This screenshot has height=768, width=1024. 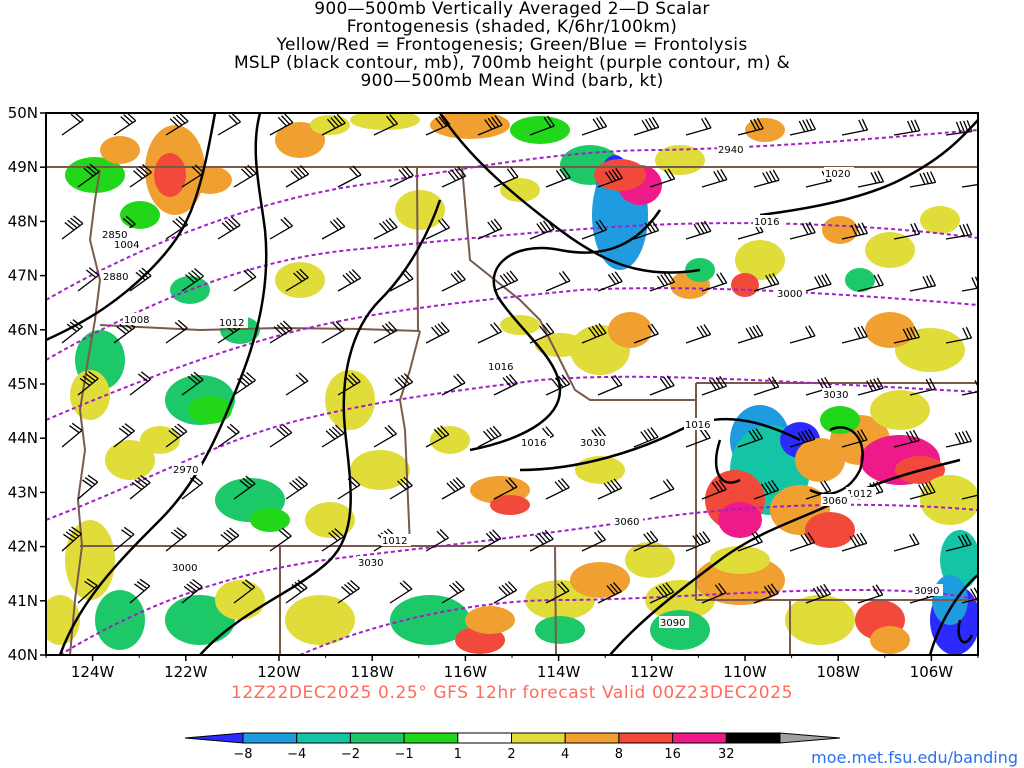 What do you see at coordinates (394, 541) in the screenshot?
I see `mslp-label: 1012` at bounding box center [394, 541].